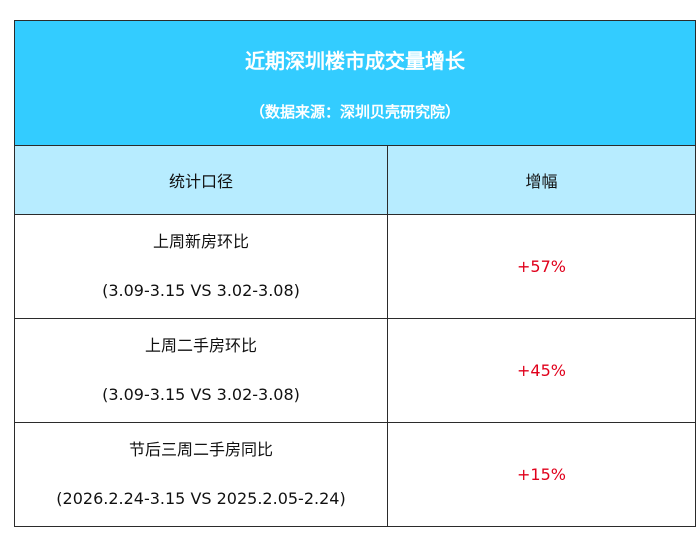 The image size is (700, 545). Describe the element at coordinates (541, 180) in the screenshot. I see `column-header-growth: 增幅` at that location.